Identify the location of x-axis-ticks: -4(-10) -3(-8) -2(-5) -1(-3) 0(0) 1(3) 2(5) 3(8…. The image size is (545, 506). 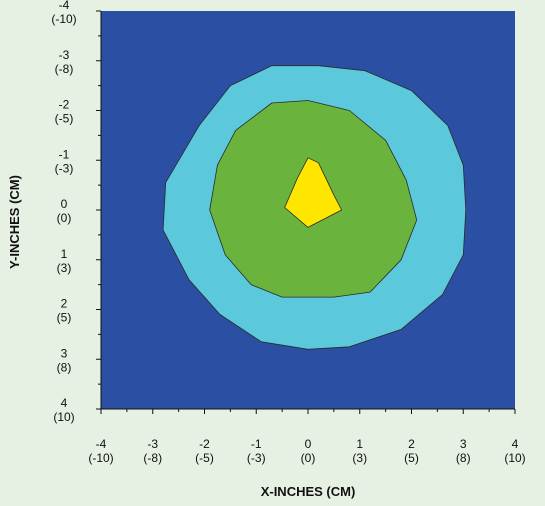
(307, 437).